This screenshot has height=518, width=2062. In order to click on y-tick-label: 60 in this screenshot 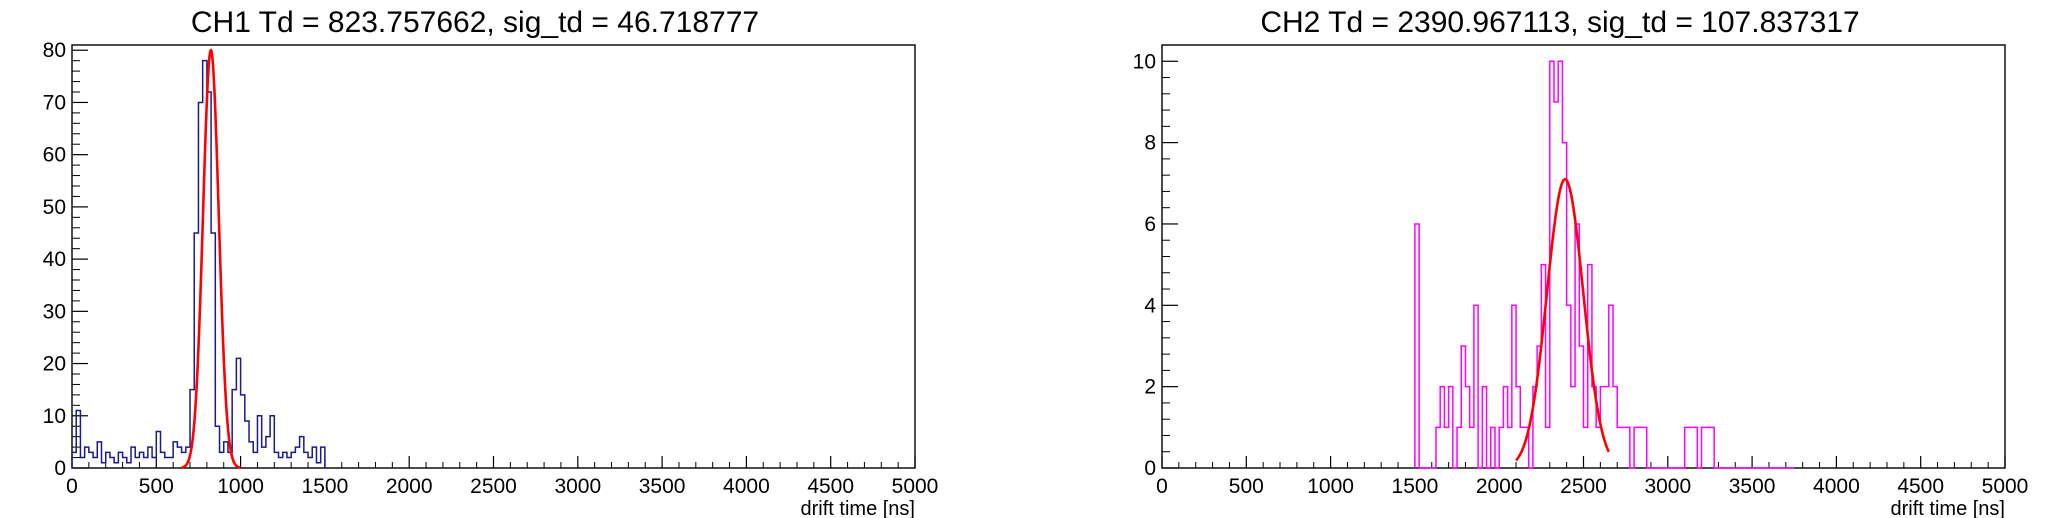, I will do `click(54, 155)`.